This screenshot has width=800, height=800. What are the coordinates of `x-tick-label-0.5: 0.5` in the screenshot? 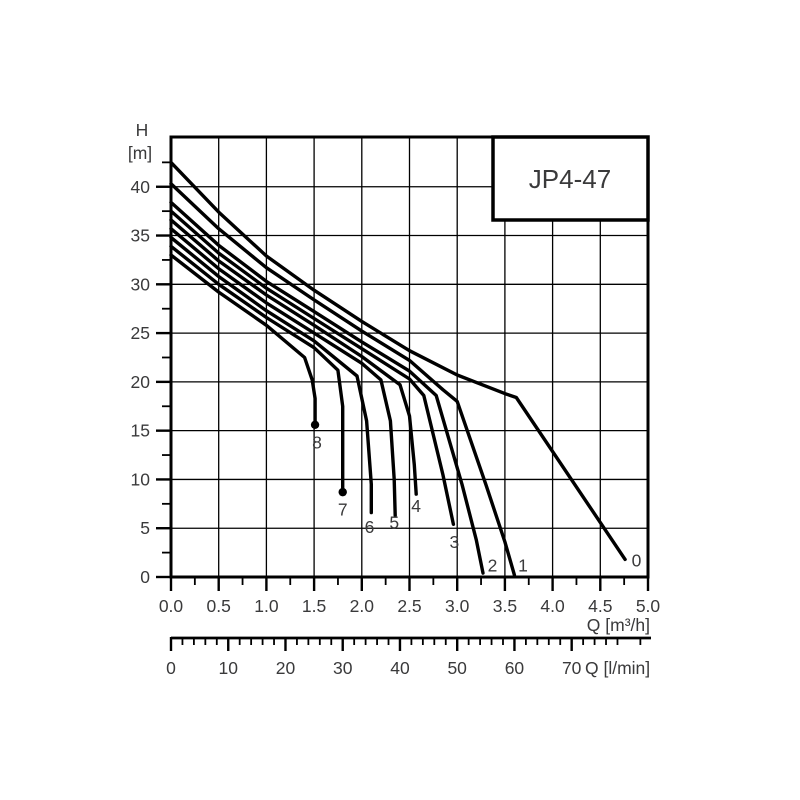 It's located at (219, 606).